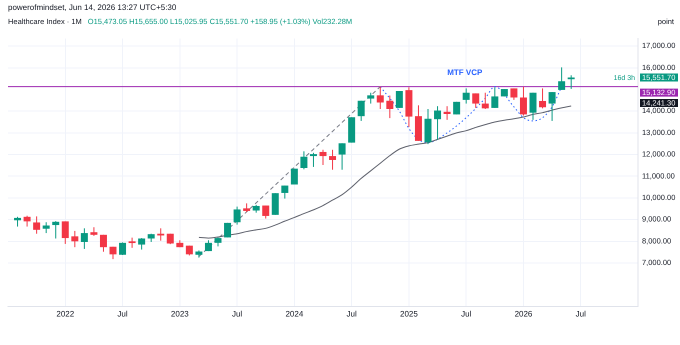 The image size is (680, 345). I want to click on text: powerofmindset, Jun 14, 2026 13:27 UTC+5:30, so click(92, 7).